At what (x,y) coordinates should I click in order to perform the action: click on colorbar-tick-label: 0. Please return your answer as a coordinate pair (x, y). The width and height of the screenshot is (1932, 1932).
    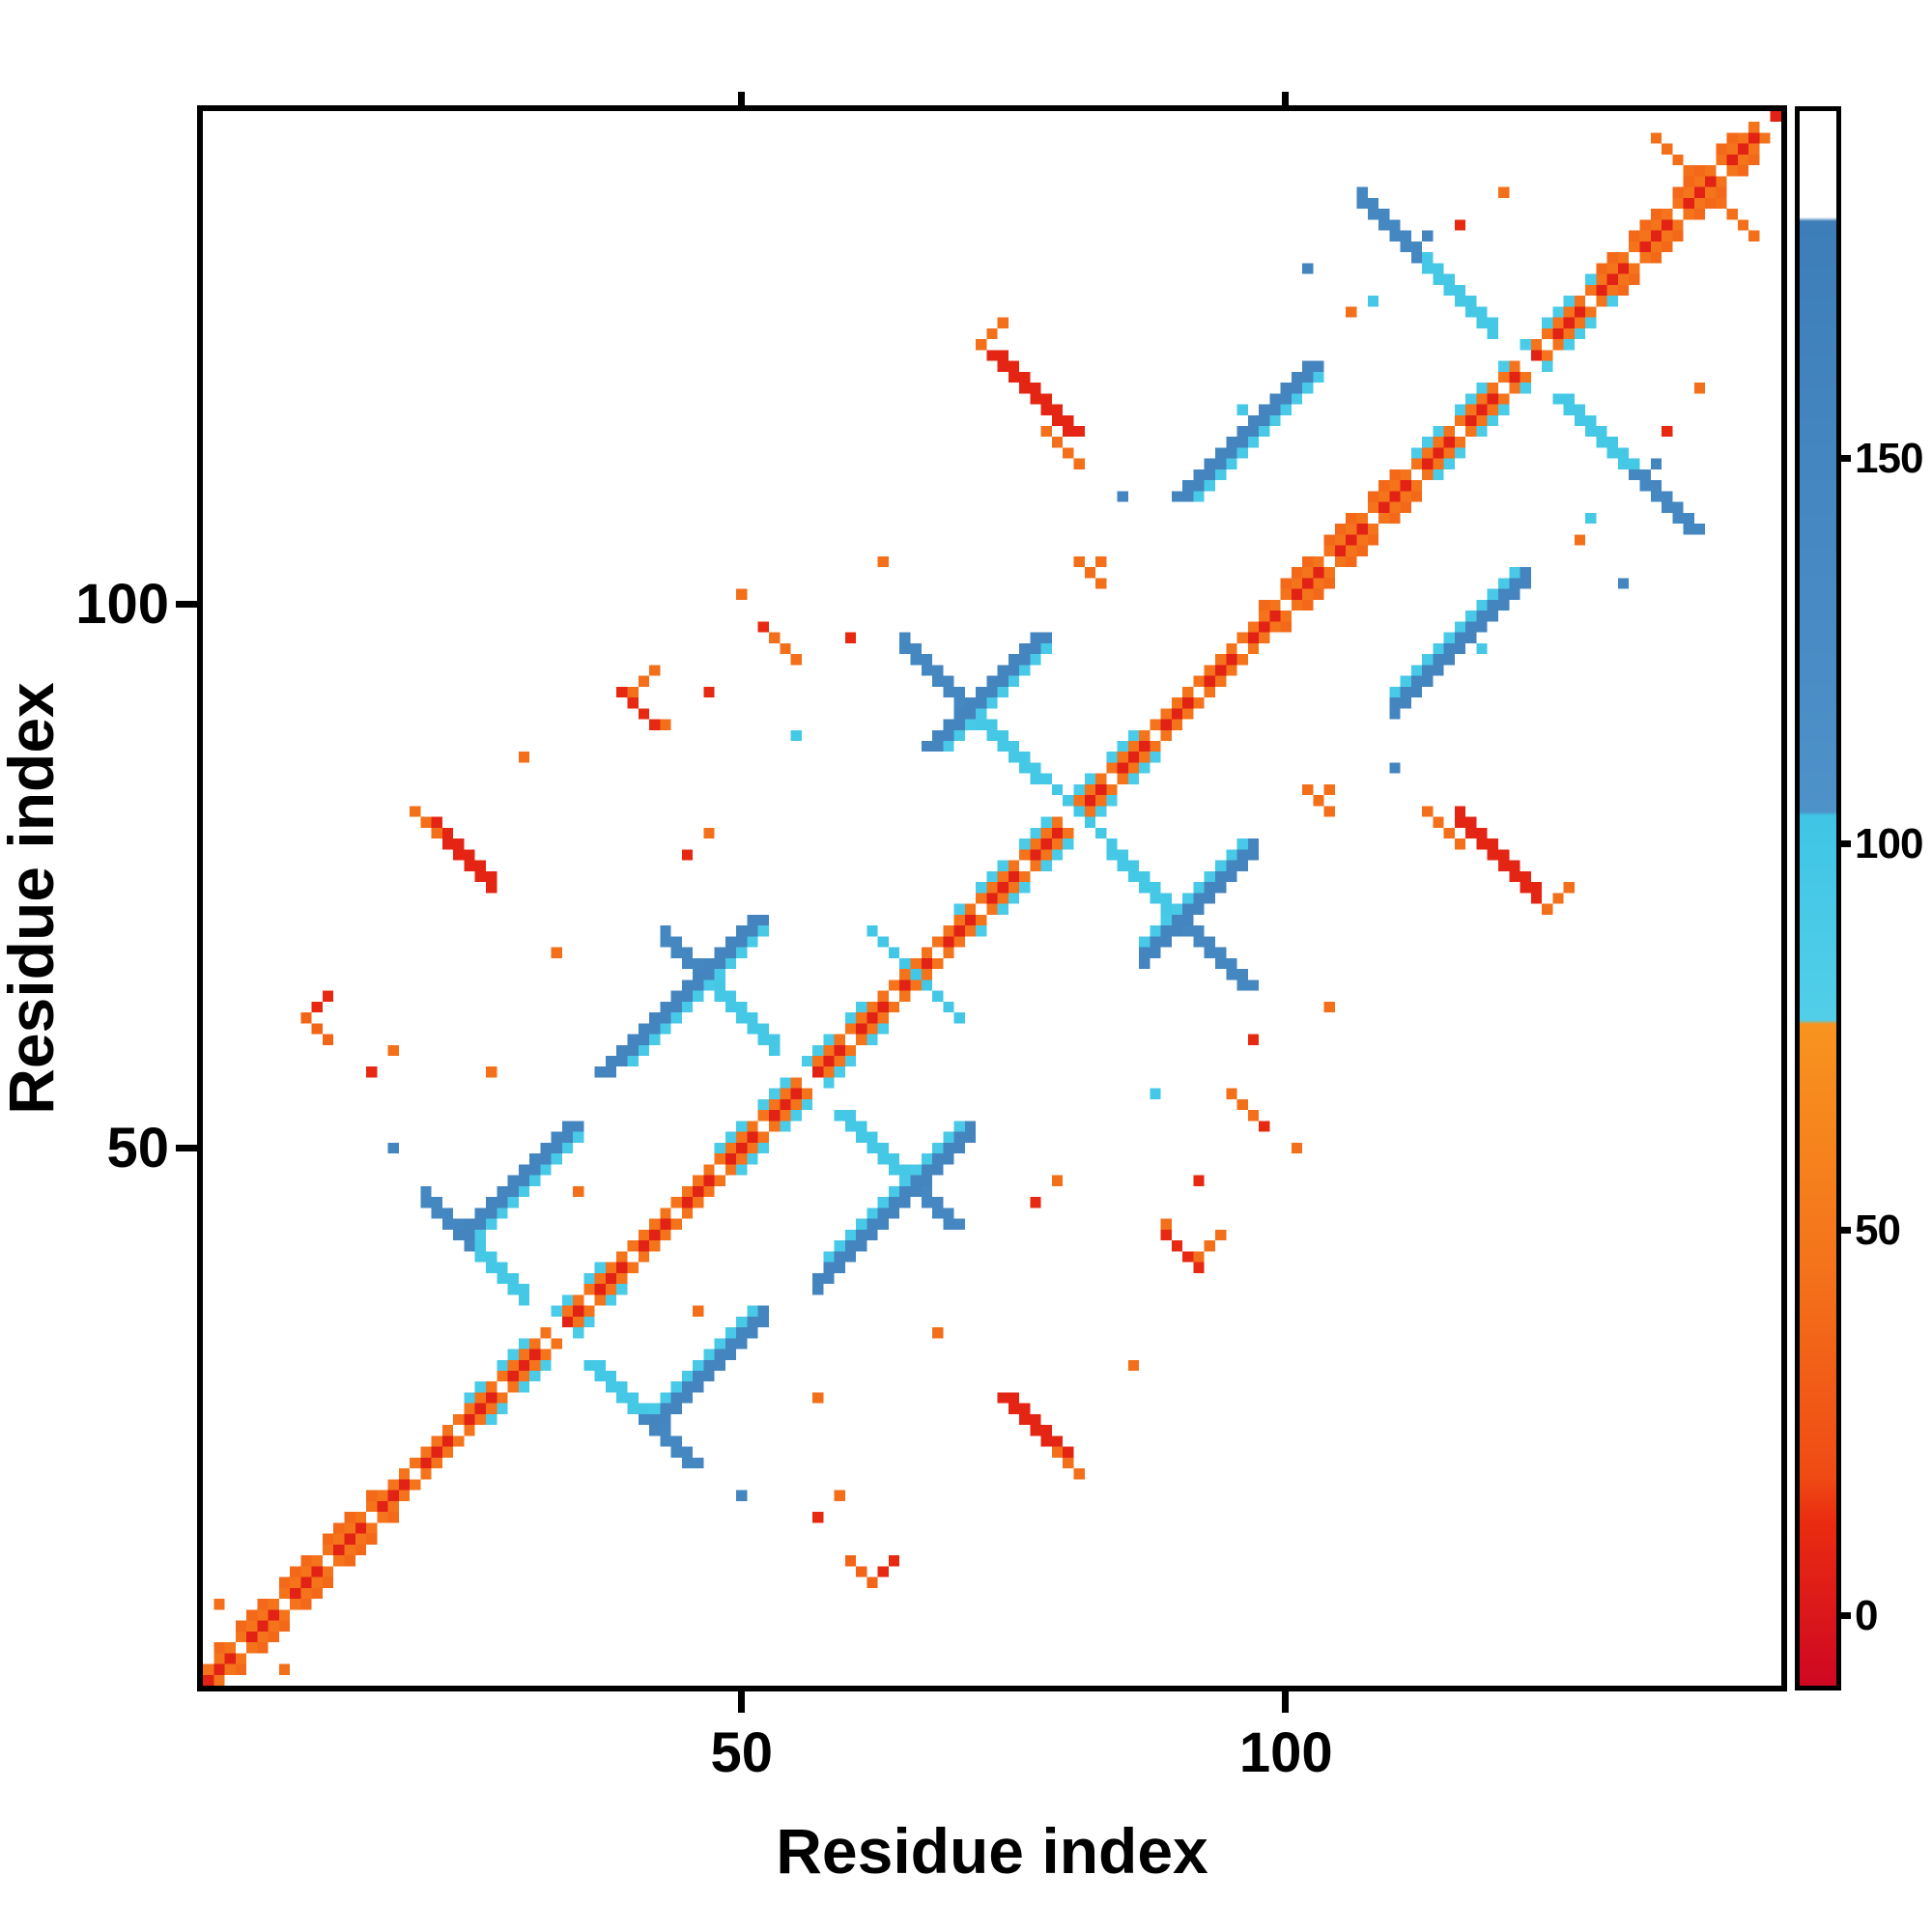
    Looking at the image, I should click on (1867, 1616).